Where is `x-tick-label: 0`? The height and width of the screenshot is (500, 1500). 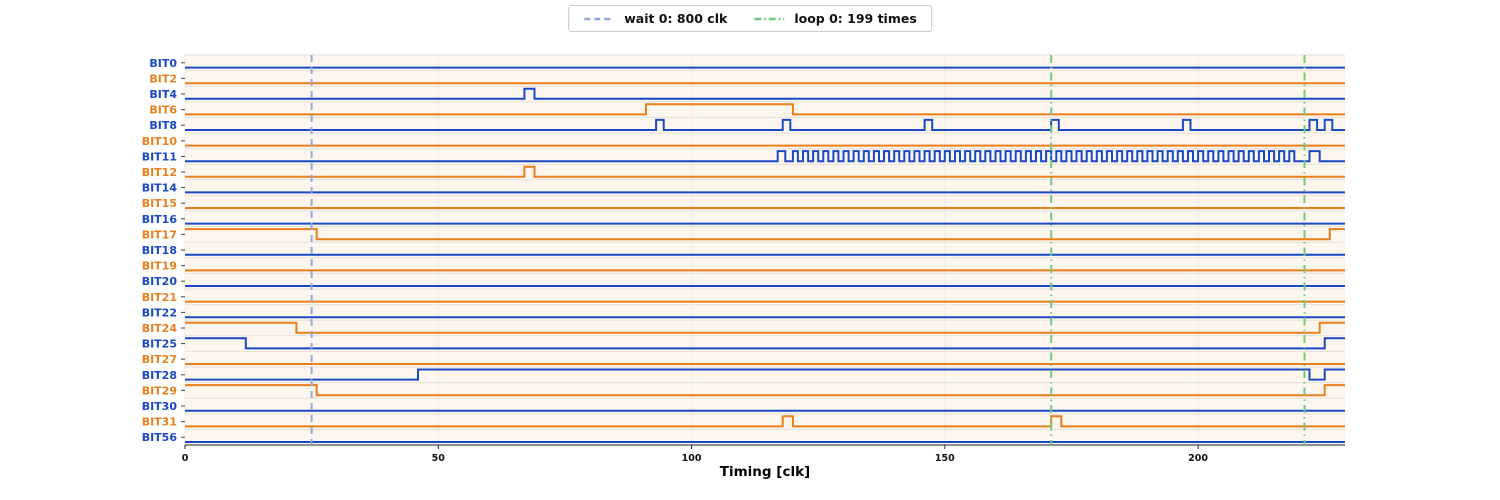 x-tick-label: 0 is located at coordinates (185, 458).